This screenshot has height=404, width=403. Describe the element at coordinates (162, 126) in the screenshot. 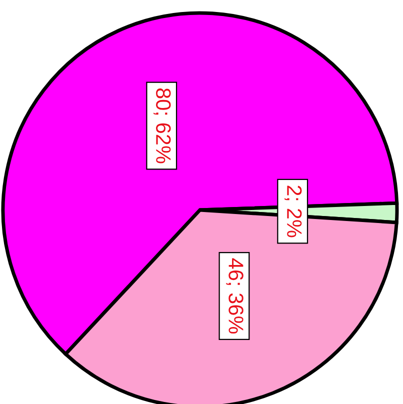

I see `data-label: 80; 62%` at that location.